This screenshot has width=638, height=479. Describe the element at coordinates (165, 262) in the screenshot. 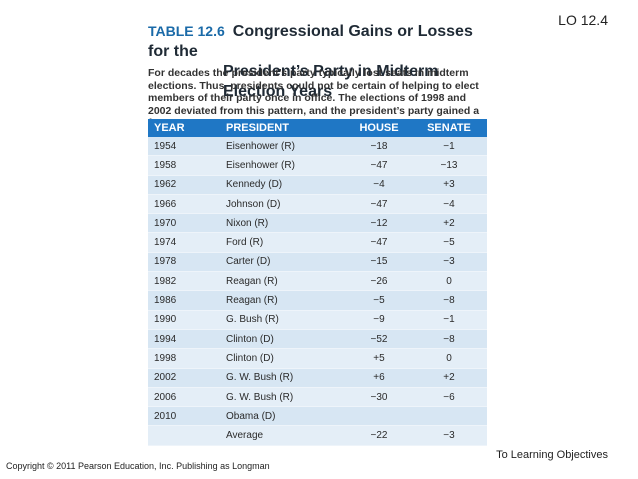

I see `cell-year: 1978` at that location.